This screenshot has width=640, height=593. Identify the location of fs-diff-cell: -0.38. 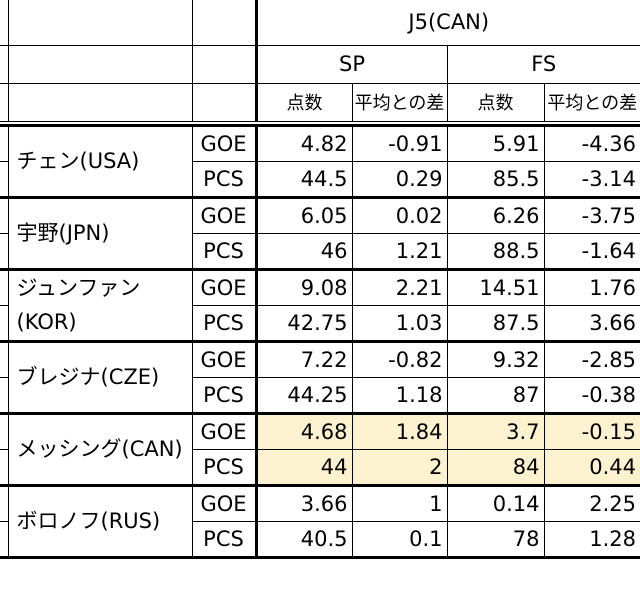
(591, 395).